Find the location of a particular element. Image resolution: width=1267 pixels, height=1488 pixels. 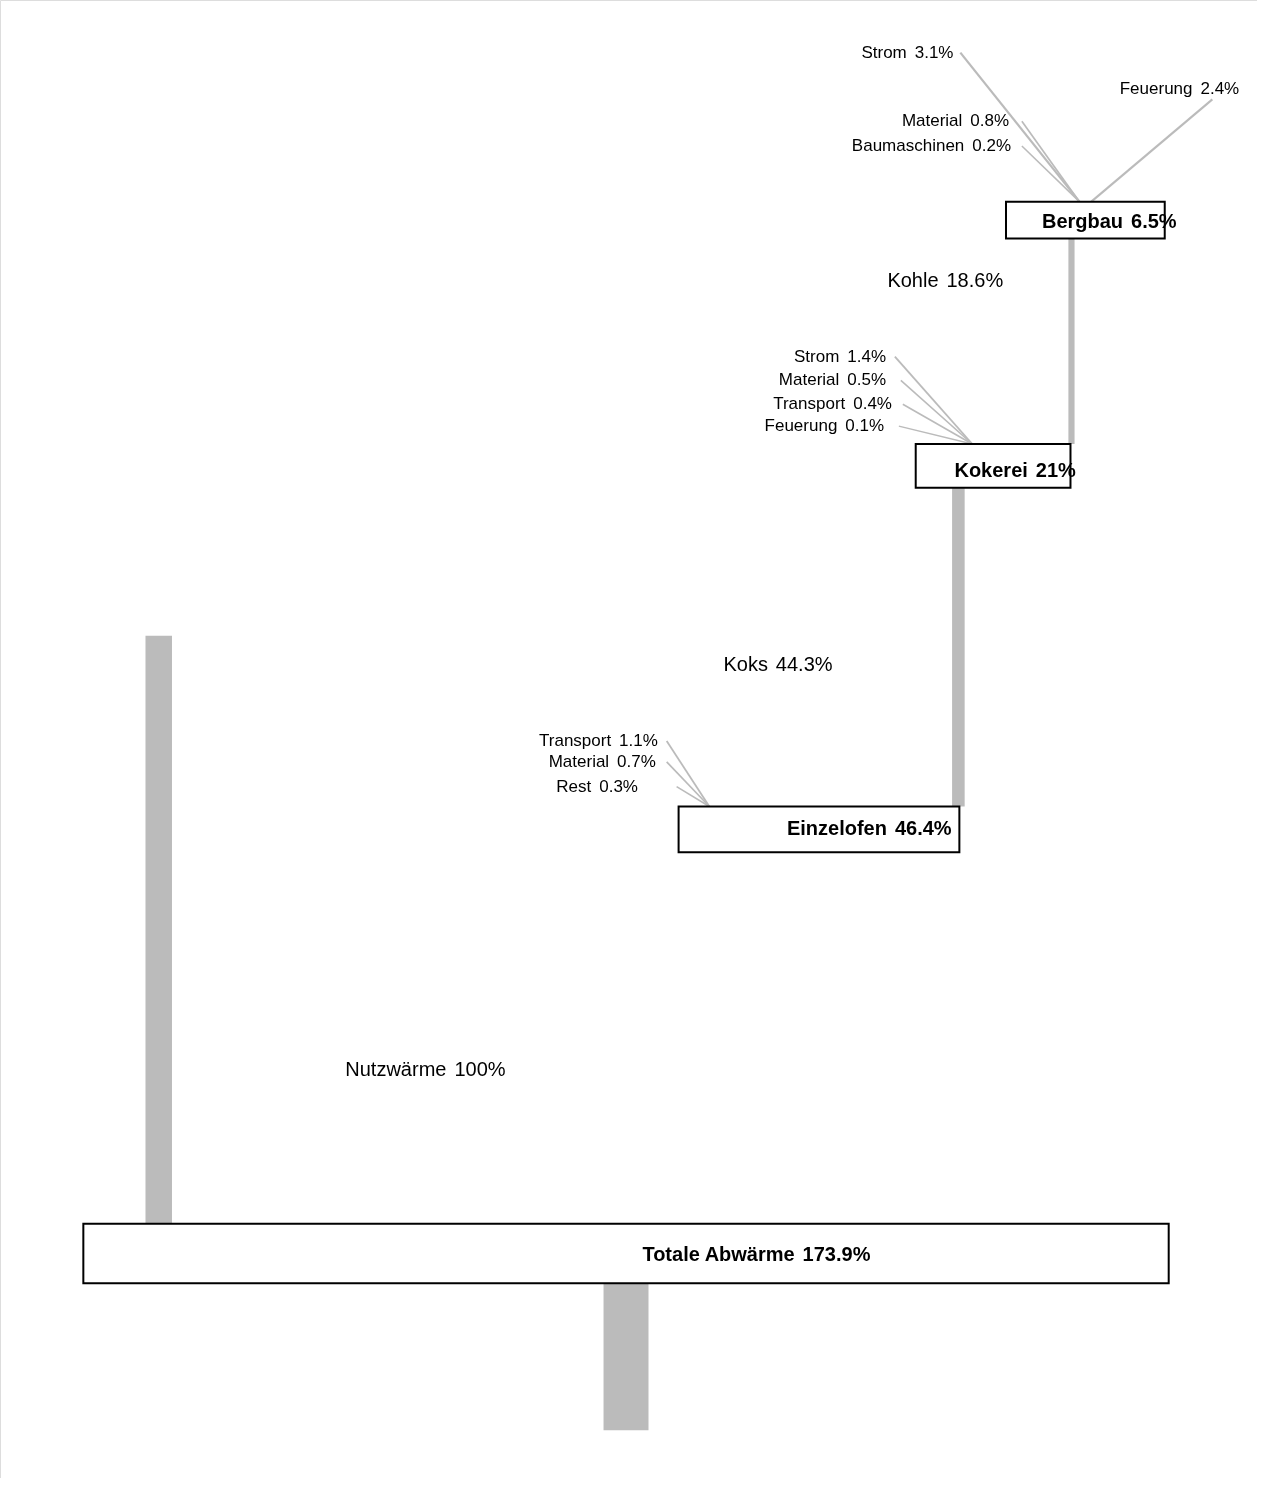

category-label: Nutzwärme is located at coordinates (396, 1068).